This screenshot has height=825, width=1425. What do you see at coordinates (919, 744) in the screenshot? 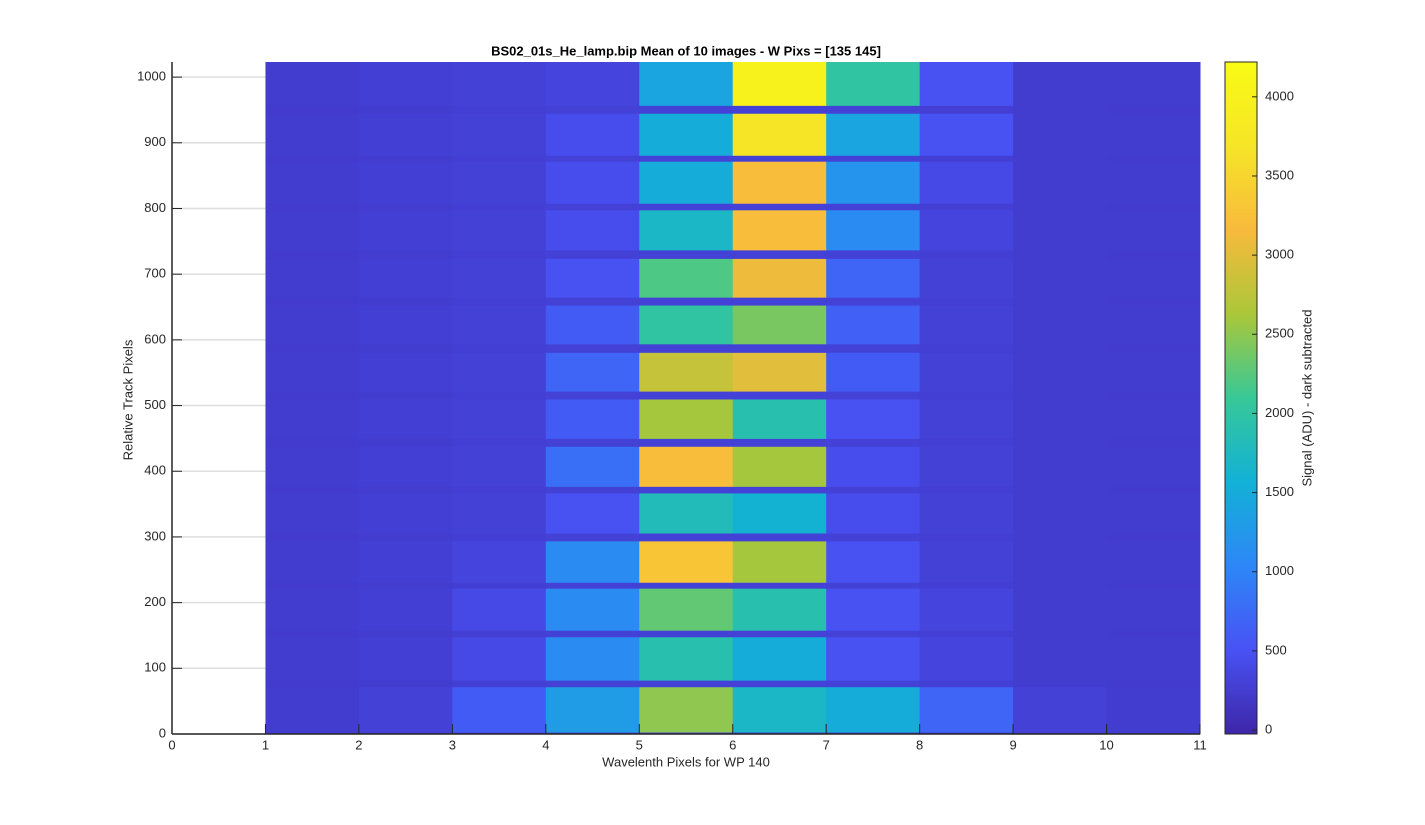
I see `x-tick-label: 8` at bounding box center [919, 744].